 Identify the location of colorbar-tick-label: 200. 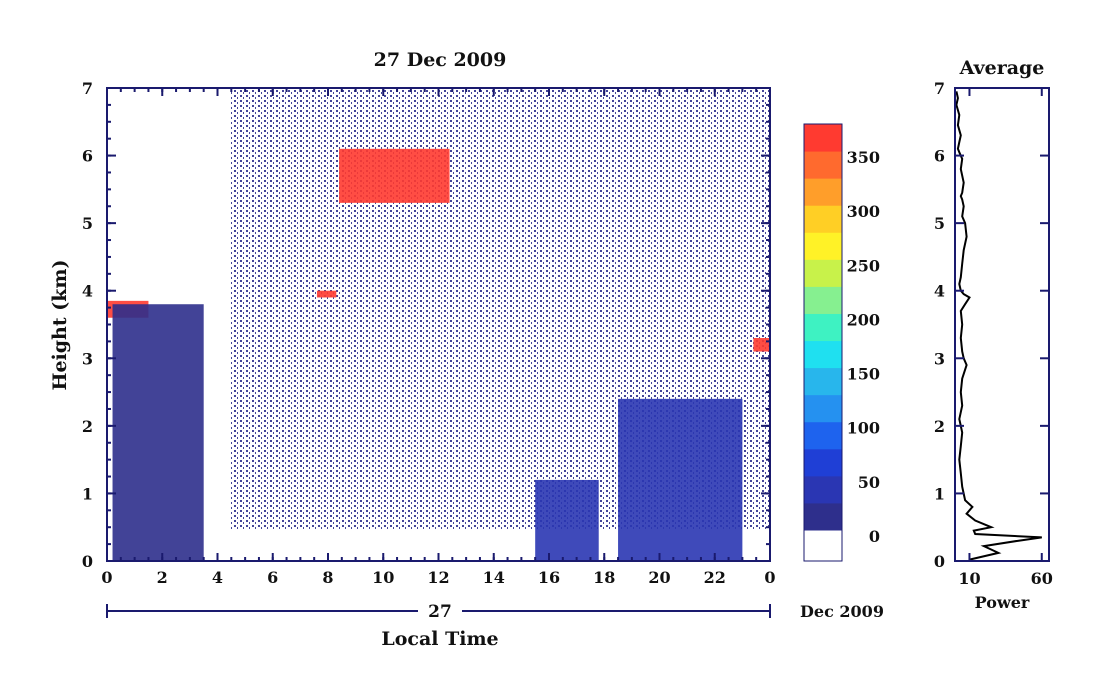
(863, 319).